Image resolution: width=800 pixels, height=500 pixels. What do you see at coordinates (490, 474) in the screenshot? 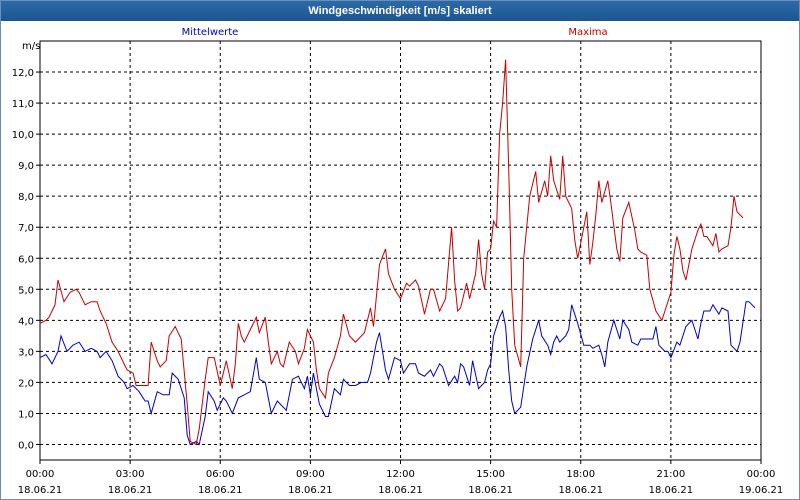
I see `x-tick-time: 15:00` at bounding box center [490, 474].